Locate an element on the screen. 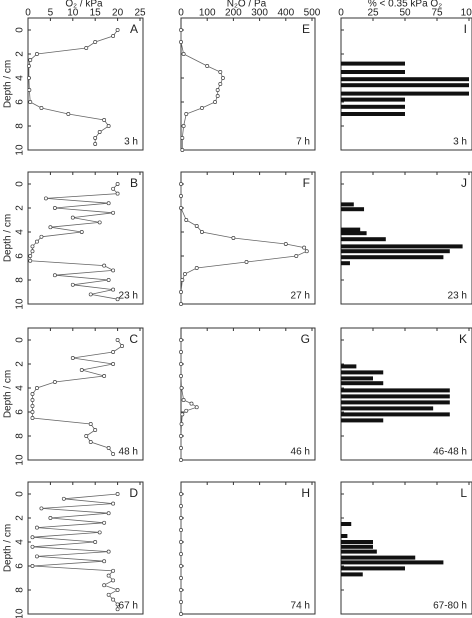  panel-letter: B is located at coordinates (134, 183).